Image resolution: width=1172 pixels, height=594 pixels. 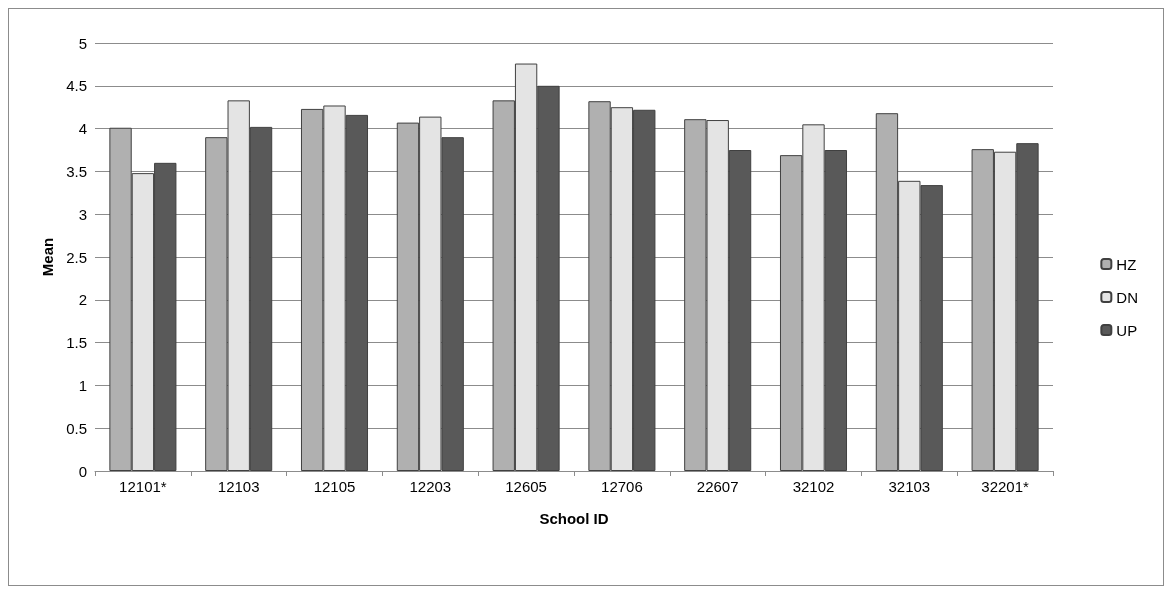 I want to click on y-tick-label: 4, so click(x=82, y=129).